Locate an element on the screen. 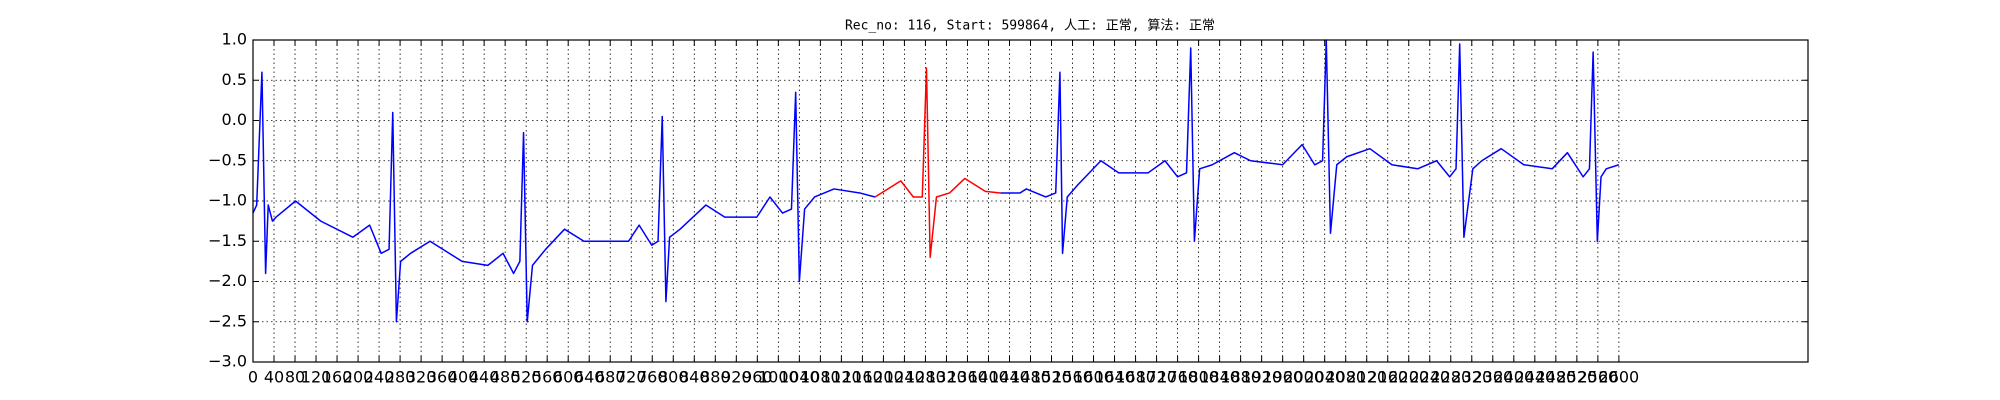 Image resolution: width=2000 pixels, height=400 pixels. x-tick-label: 240 is located at coordinates (379, 377).